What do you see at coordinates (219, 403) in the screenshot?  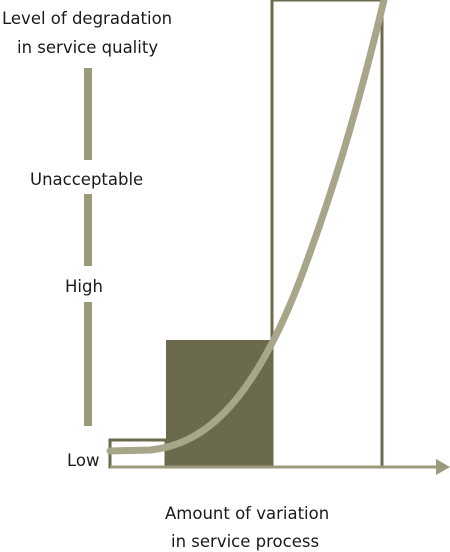 I see `filled-variation-box` at bounding box center [219, 403].